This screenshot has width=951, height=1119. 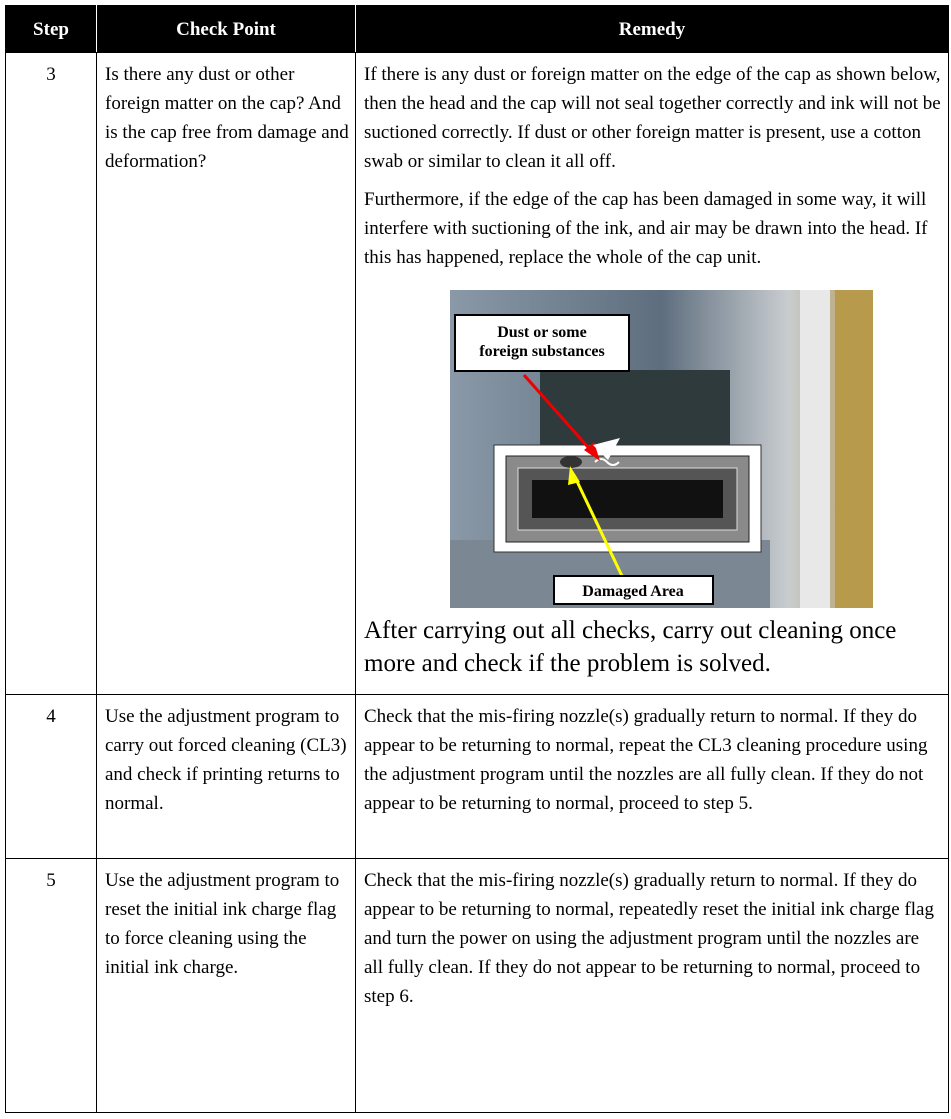 I want to click on step-cell: 5, so click(x=51, y=985).